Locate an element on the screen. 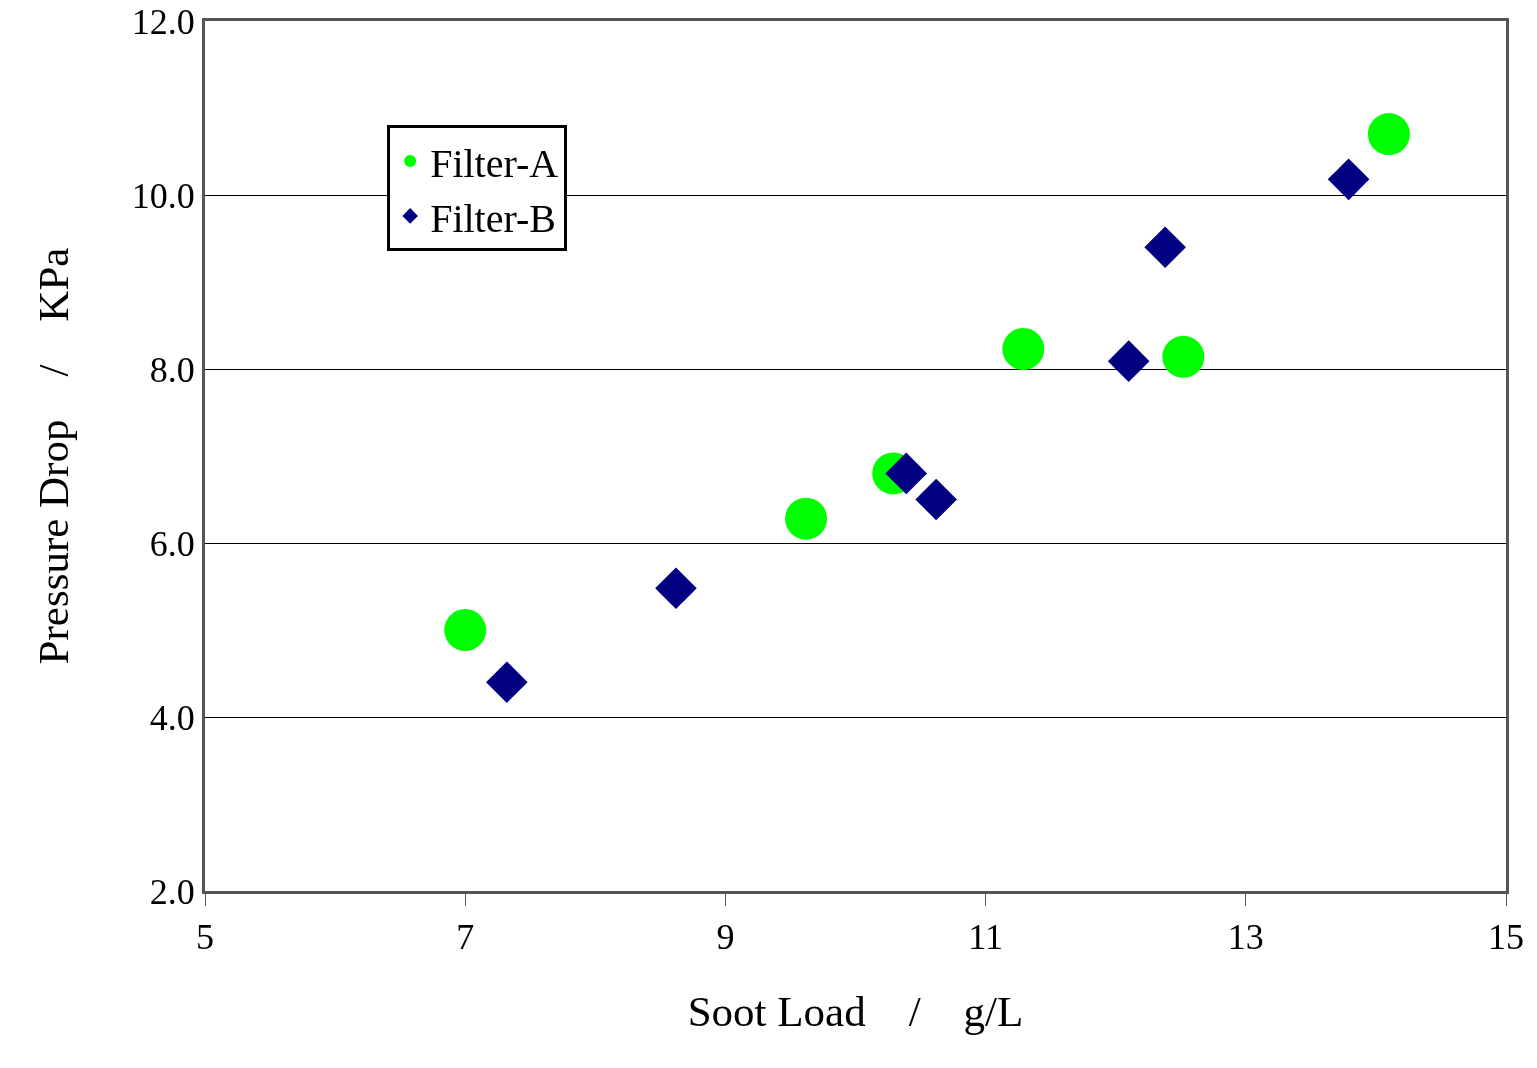 This screenshot has width=1537, height=1068. x-tick-label: 13 is located at coordinates (1245, 937).